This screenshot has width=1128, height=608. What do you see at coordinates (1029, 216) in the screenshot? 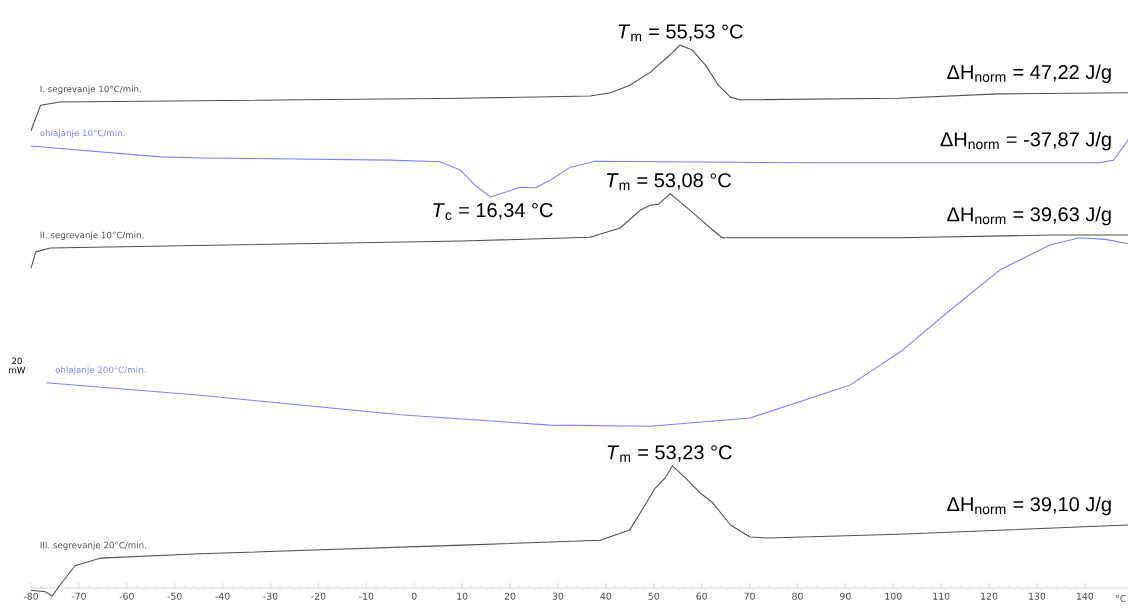
I see `annotation: ΔH$_{norm}$ = 39,63 J/g` at bounding box center [1029, 216].